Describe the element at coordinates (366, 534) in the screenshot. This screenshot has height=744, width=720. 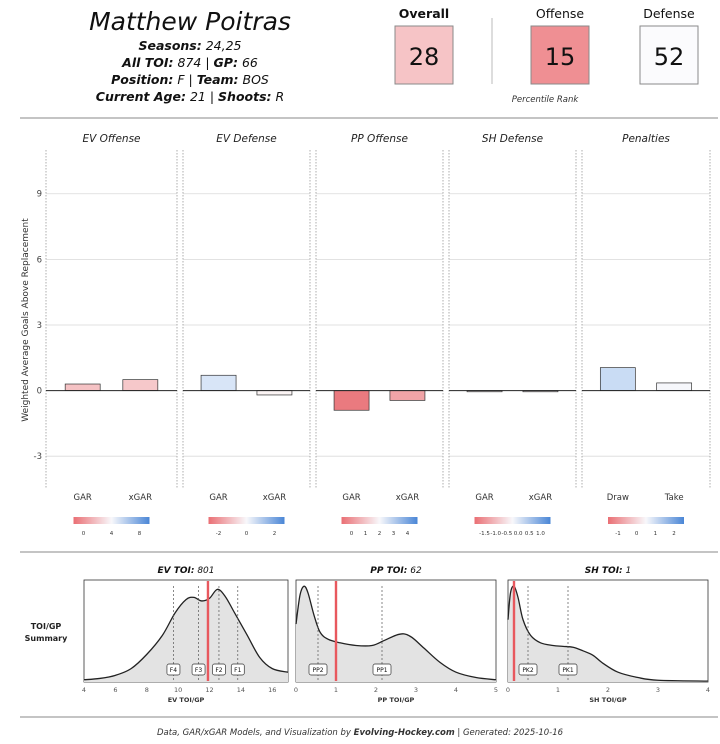
I see `legend-tick-label: 1` at that location.